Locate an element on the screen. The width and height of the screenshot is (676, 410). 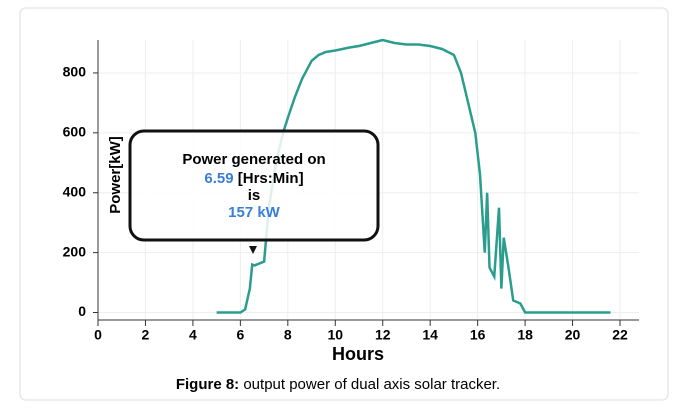
annotation-text: is is located at coordinates (254, 195).